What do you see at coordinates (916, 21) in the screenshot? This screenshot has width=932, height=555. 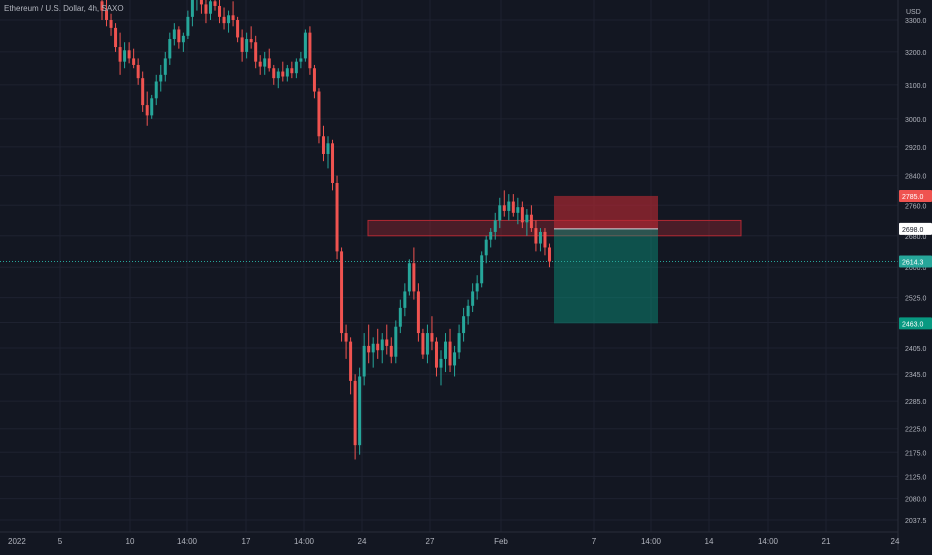 I see `y-tick-label: 3300.0` at bounding box center [916, 21].